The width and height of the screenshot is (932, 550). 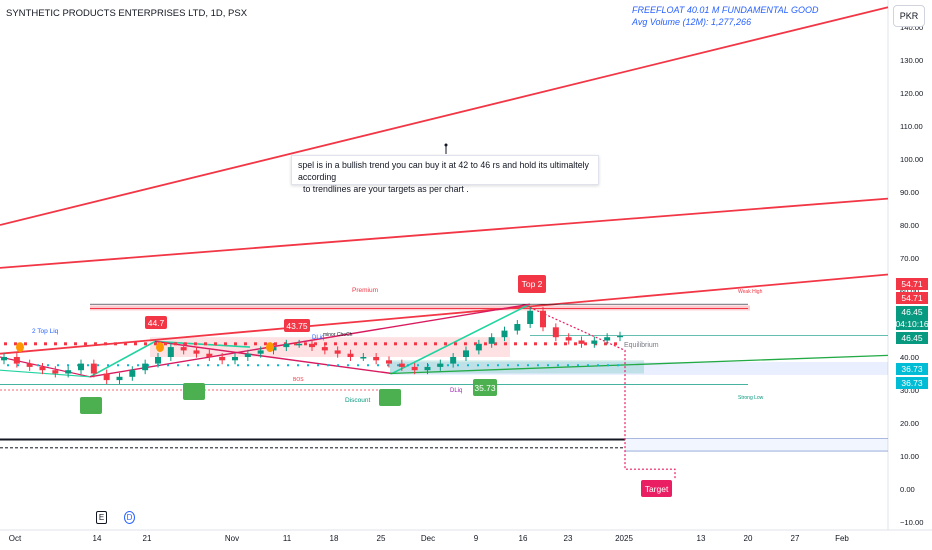 I want to click on target-projection-line, so click(x=602, y=393).